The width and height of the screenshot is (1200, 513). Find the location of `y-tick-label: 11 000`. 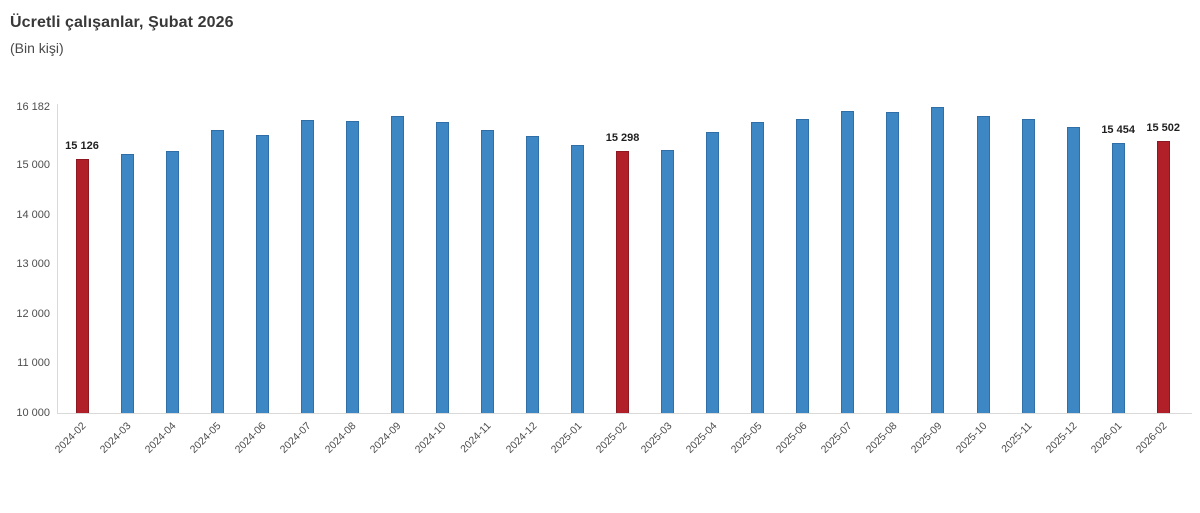

y-tick-label: 11 000 is located at coordinates (33, 363).